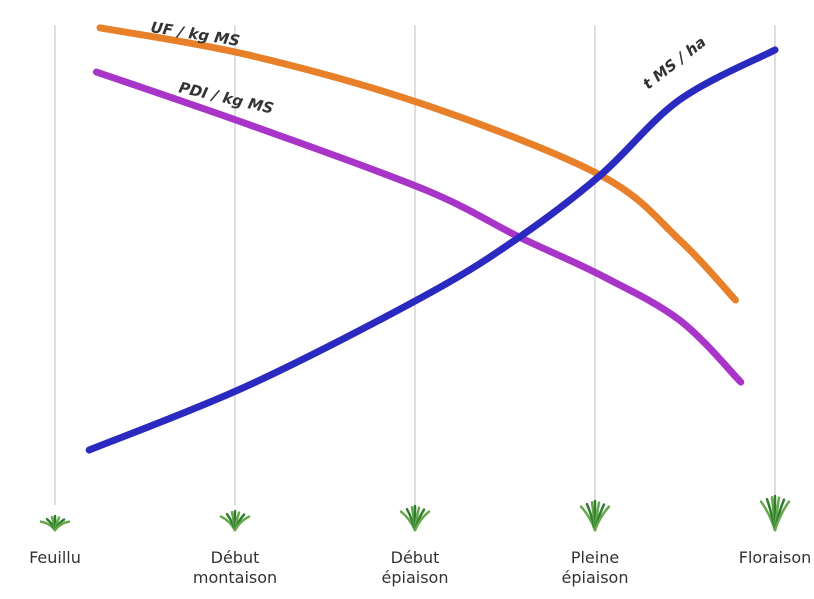 This screenshot has width=814, height=599. Describe the element at coordinates (775, 557) in the screenshot. I see `x-tick-label: Floraison` at that location.